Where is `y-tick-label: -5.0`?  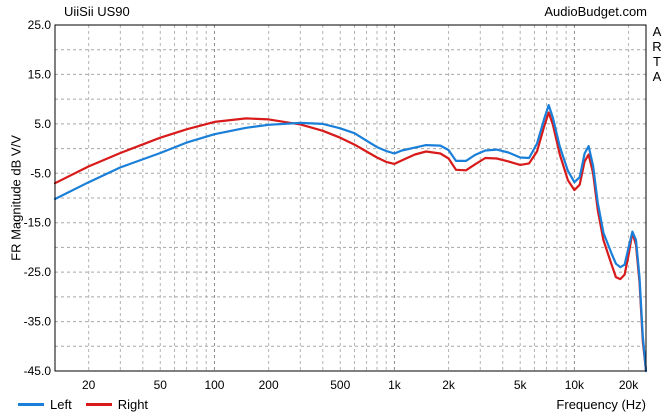
y-tick-label: -5.0 is located at coordinates (40, 173).